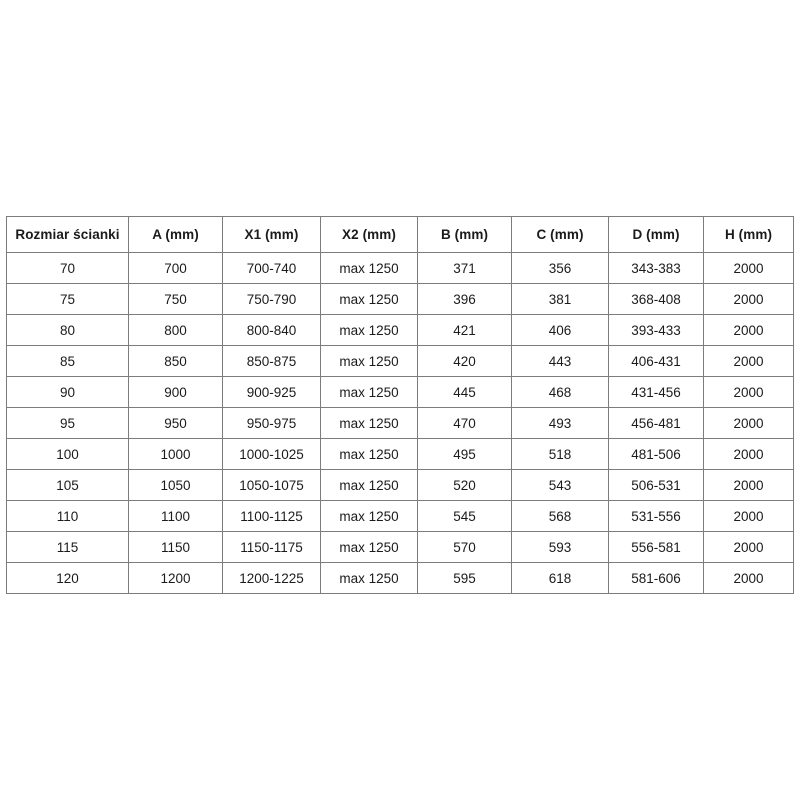  I want to click on cell-c: 468, so click(560, 392).